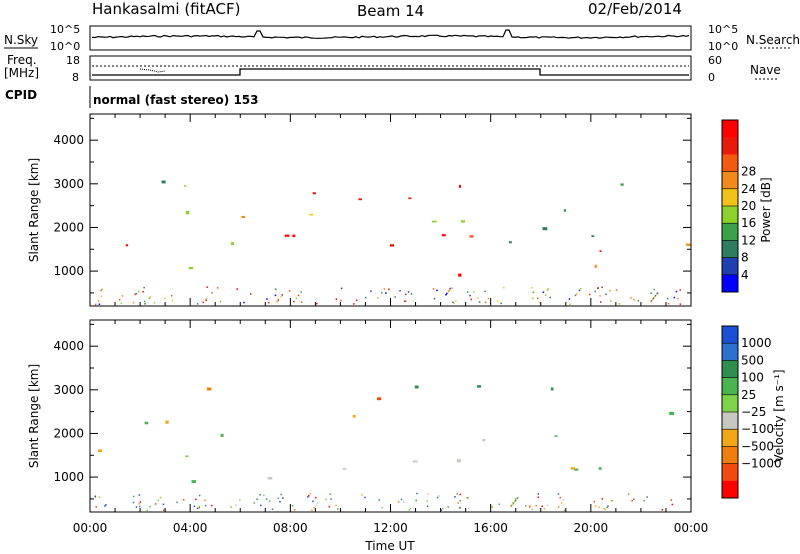 Image resolution: width=800 pixels, height=554 pixels. I want to click on y-tick-label: 1000, so click(68, 271).